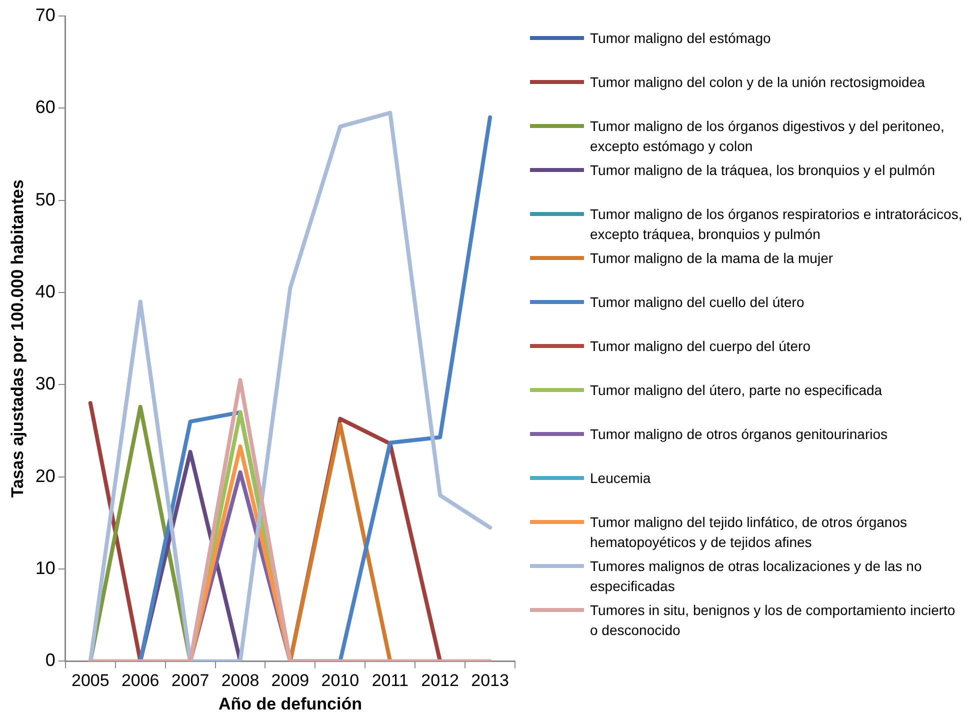 This screenshot has width=972, height=719. What do you see at coordinates (490, 680) in the screenshot?
I see `x-tick-label: 2013` at bounding box center [490, 680].